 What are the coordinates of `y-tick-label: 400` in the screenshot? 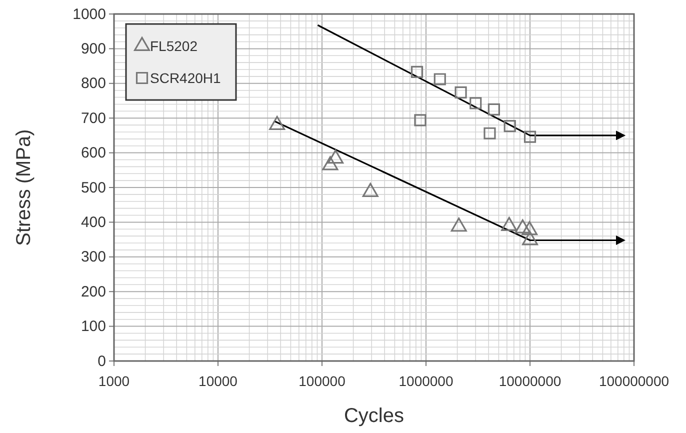 It's located at (93, 222).